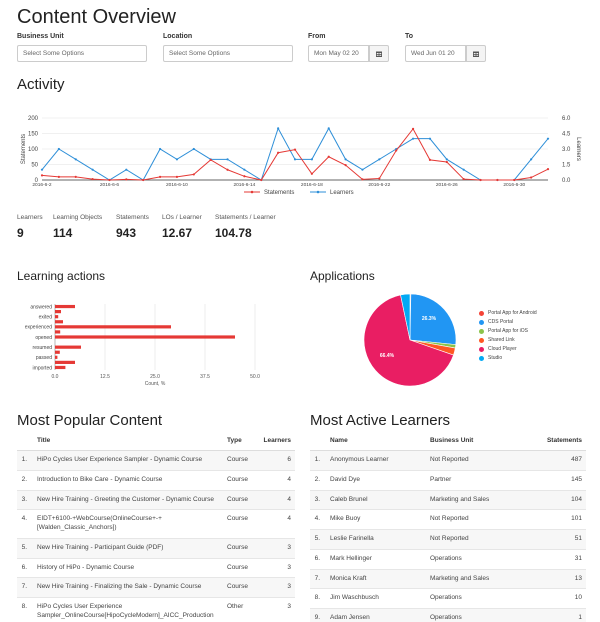 The width and height of the screenshot is (600, 622). What do you see at coordinates (448, 460) in the screenshot?
I see `table-row: 1. Anonymous Learner Not Reported 487` at bounding box center [448, 460].